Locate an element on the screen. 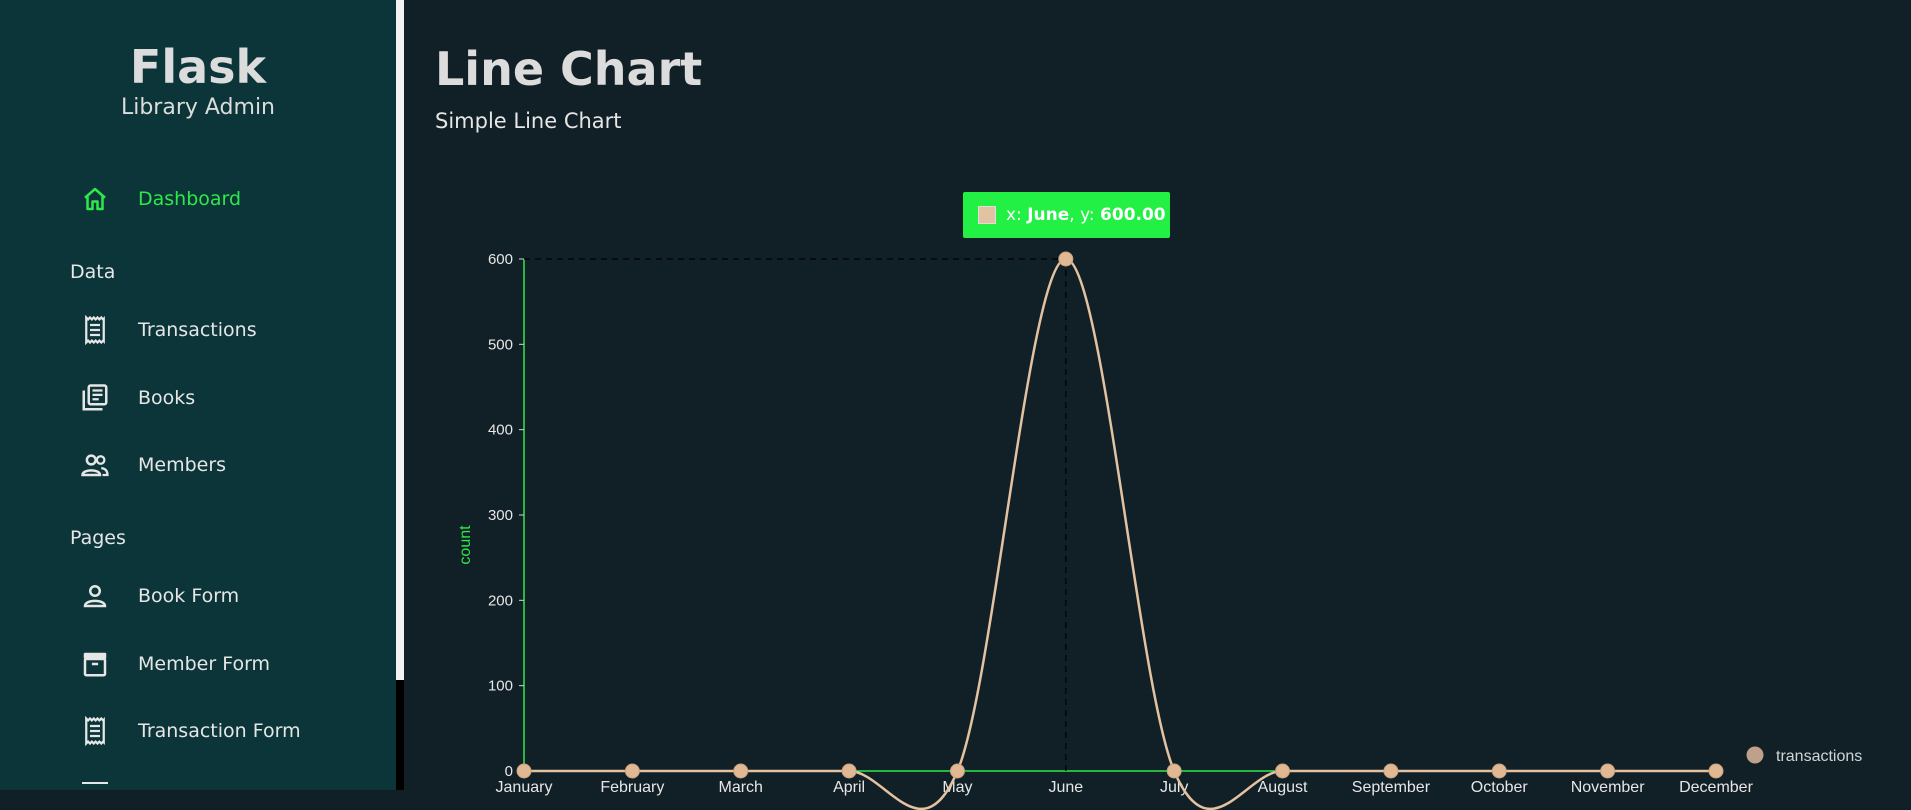 Image resolution: width=1911 pixels, height=810 pixels. x-tick-label: July is located at coordinates (1174, 787).